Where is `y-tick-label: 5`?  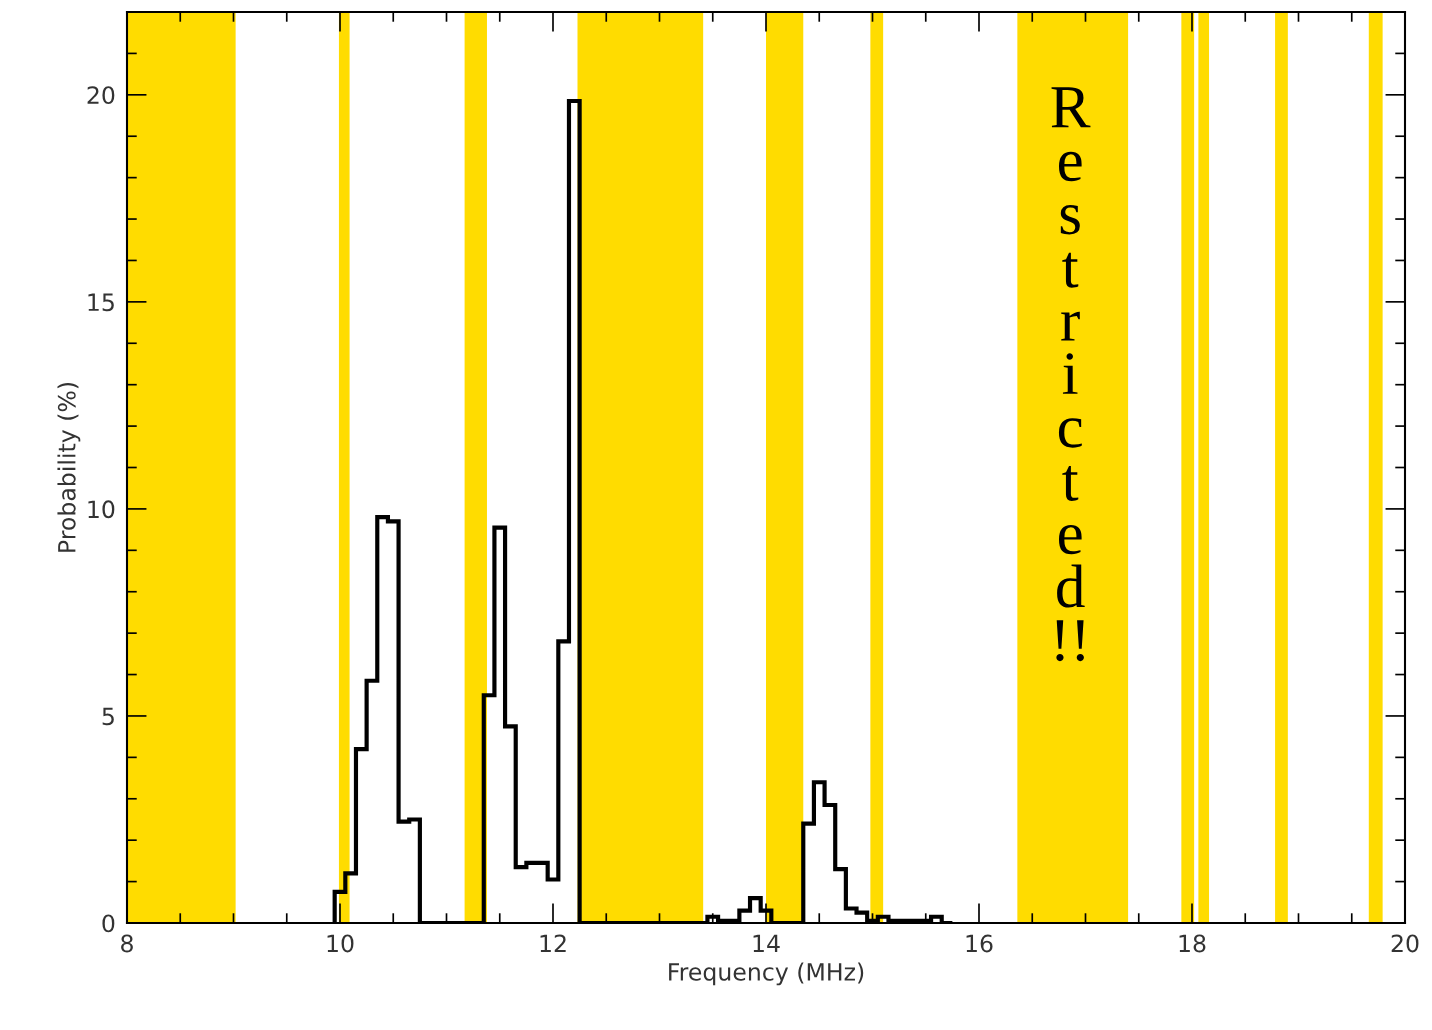 y-tick-label: 5 is located at coordinates (108, 716).